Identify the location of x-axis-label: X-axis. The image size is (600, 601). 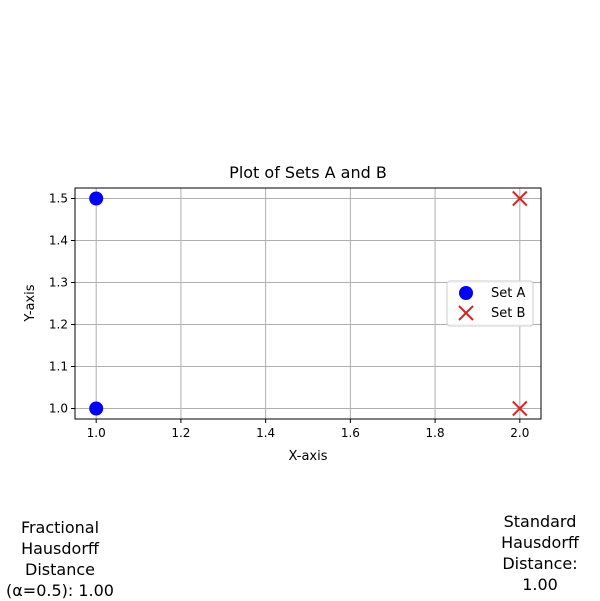
(308, 456).